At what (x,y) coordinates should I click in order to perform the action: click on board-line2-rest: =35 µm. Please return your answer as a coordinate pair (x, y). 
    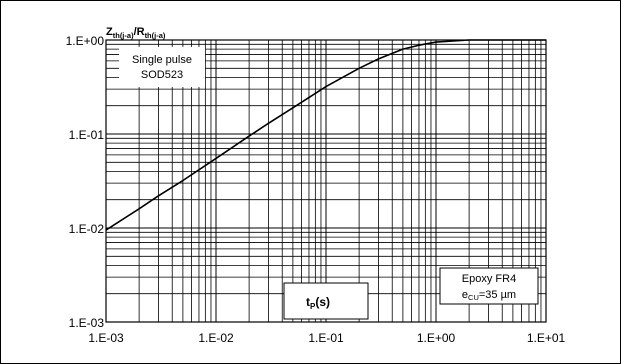
    Looking at the image, I should click on (497, 295).